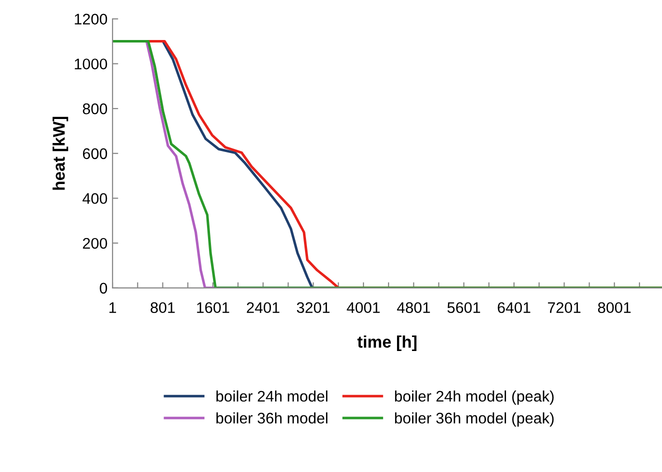  What do you see at coordinates (263, 308) in the screenshot?
I see `x-tick-label: 2401` at bounding box center [263, 308].